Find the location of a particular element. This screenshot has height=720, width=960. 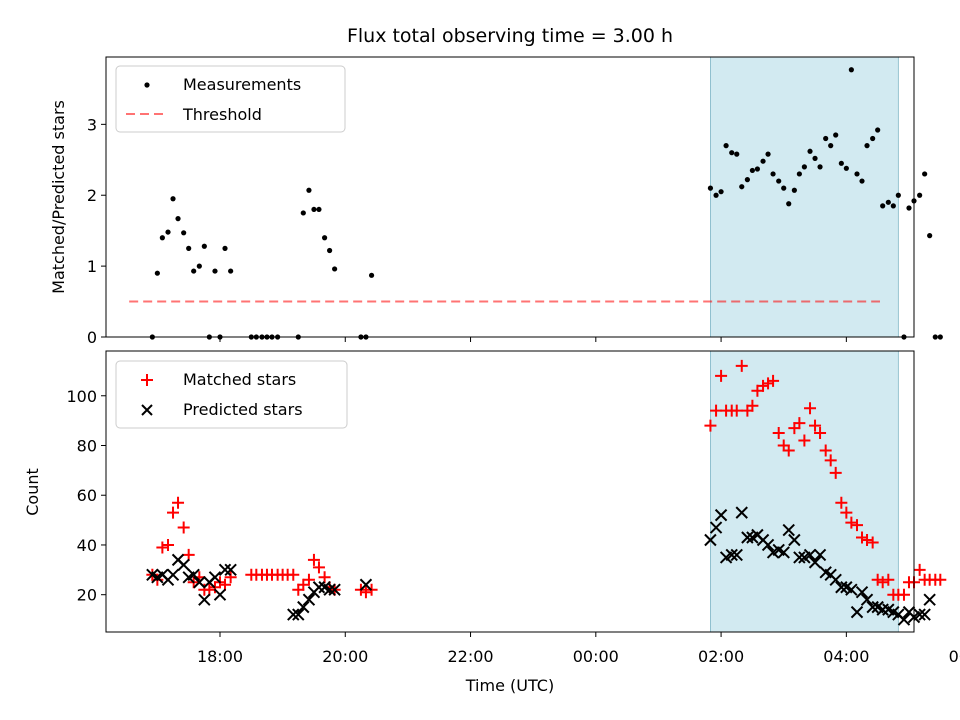

x-tick-label: 18:00 is located at coordinates (220, 656).